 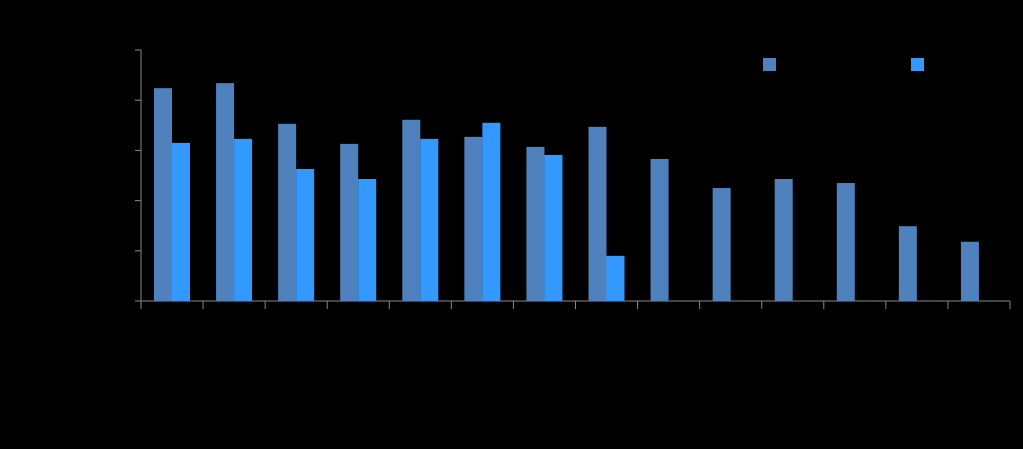 What do you see at coordinates (127, 150) in the screenshot?
I see `y-tick-label: 3` at bounding box center [127, 150].